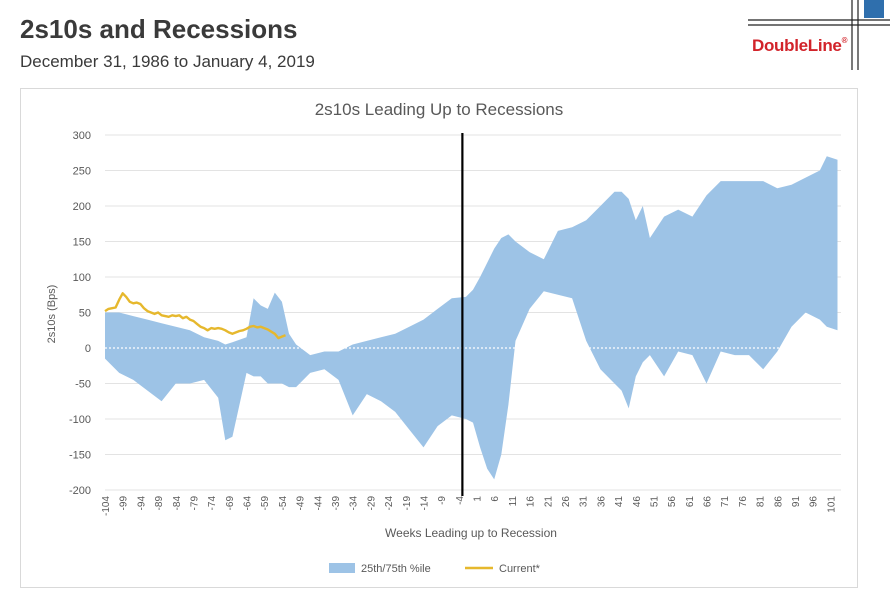 This screenshot has width=890, height=597. I want to click on doubleline-logo: DoubleLine®, so click(815, 40).